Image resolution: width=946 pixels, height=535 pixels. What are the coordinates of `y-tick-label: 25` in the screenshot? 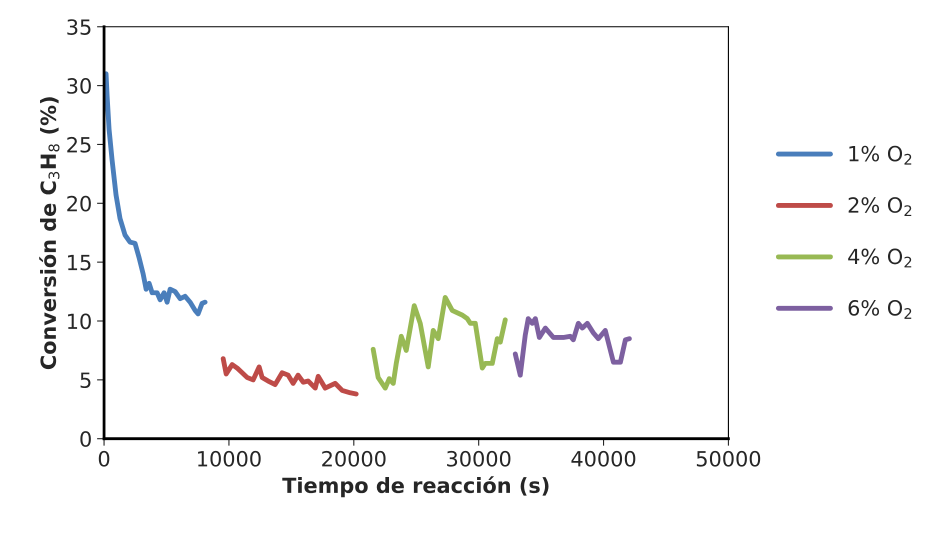 It's located at (78, 144).